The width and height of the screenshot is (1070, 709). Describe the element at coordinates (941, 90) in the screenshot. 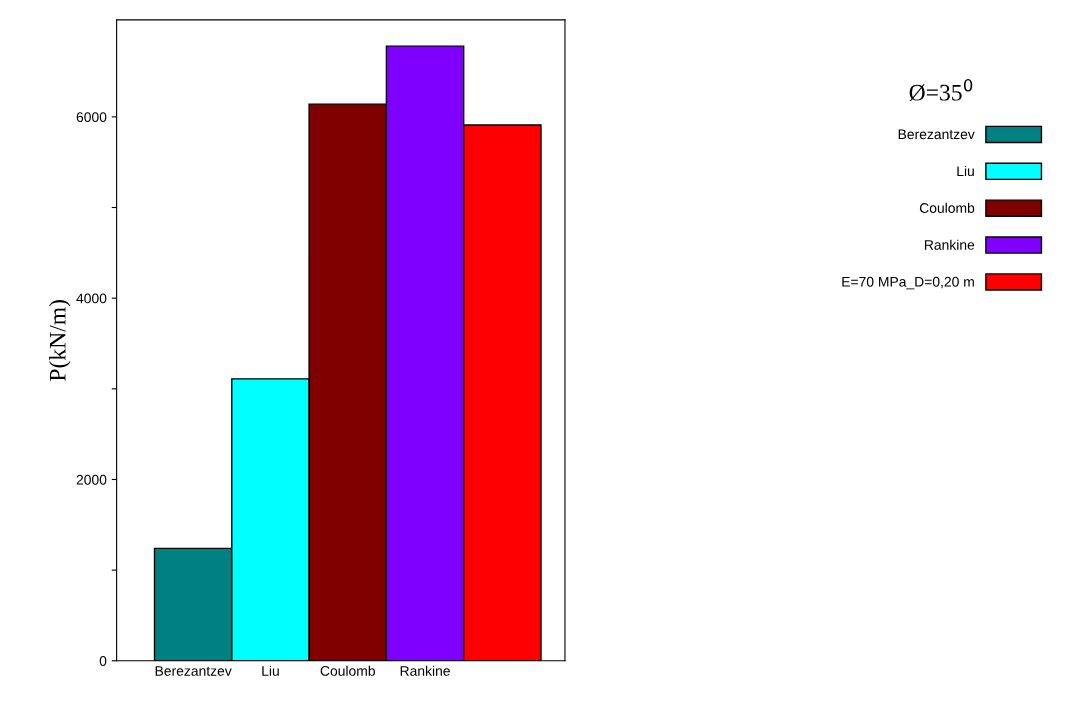

I see `legend-title: Ø=35$^{0}$` at that location.